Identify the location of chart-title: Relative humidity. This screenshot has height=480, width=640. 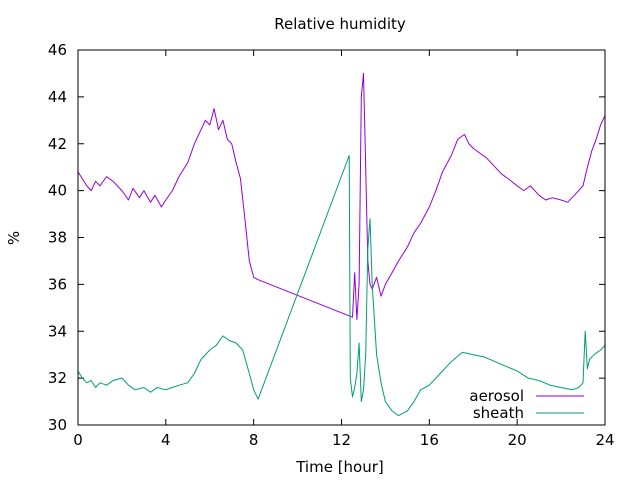
(340, 24).